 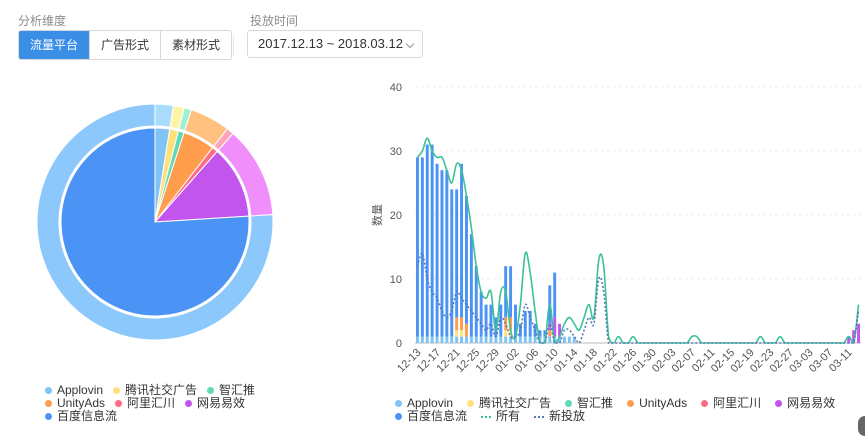 I want to click on pie-legend-item-unityads: UnityAds, so click(x=75, y=403).